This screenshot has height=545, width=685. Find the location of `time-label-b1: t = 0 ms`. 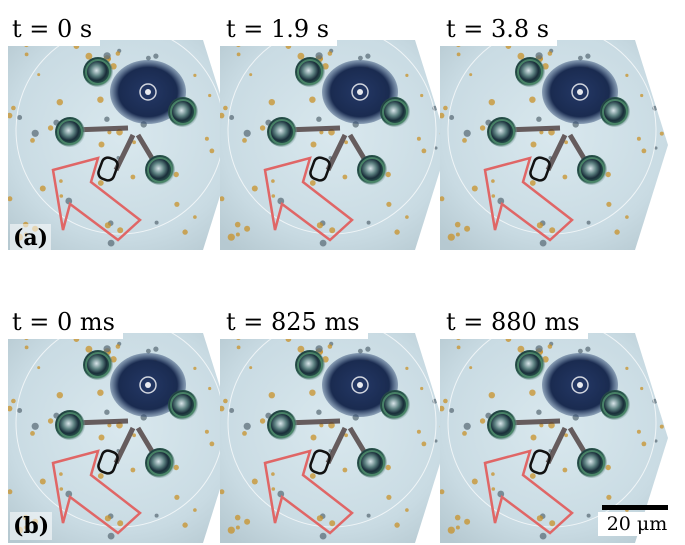

time-label-b1: t = 0 ms is located at coordinates (64, 322).